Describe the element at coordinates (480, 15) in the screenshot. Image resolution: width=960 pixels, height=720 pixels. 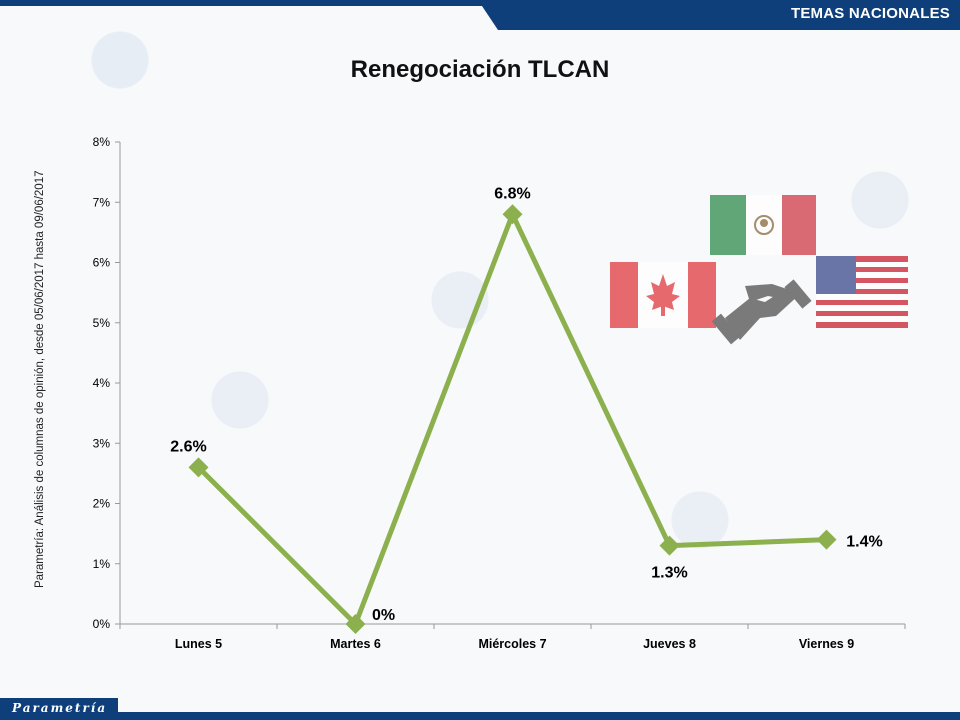
I see `top-banner` at that location.